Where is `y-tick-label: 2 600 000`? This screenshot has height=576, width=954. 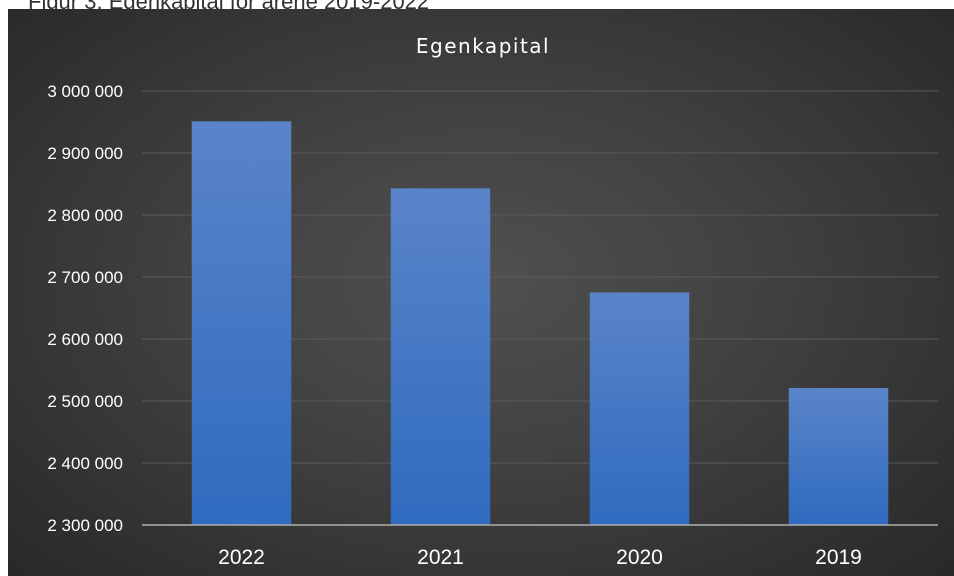 y-tick-label: 2 600 000 is located at coordinates (85, 339).